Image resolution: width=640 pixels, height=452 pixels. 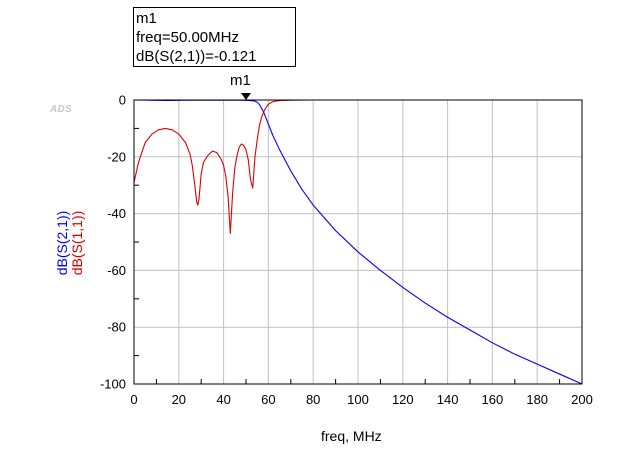 What do you see at coordinates (582, 399) in the screenshot?
I see `x-tick-label: 200` at bounding box center [582, 399].